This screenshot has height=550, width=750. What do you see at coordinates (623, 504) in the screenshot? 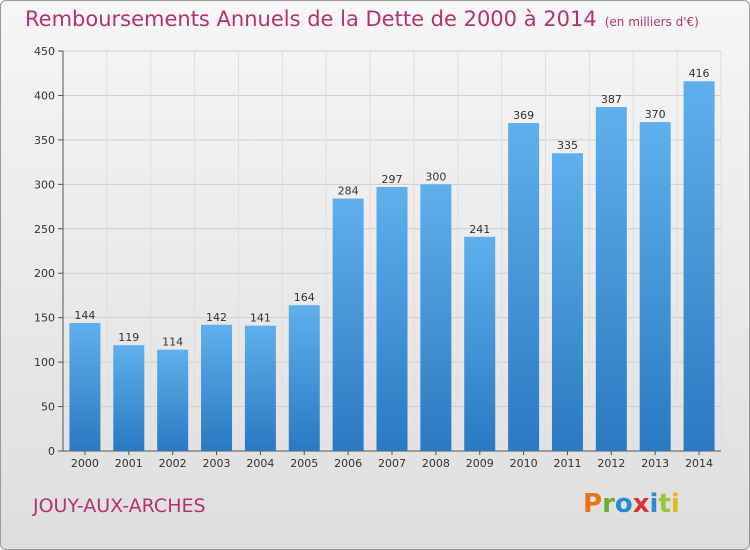
I see `logo-letter: o` at bounding box center [623, 504].